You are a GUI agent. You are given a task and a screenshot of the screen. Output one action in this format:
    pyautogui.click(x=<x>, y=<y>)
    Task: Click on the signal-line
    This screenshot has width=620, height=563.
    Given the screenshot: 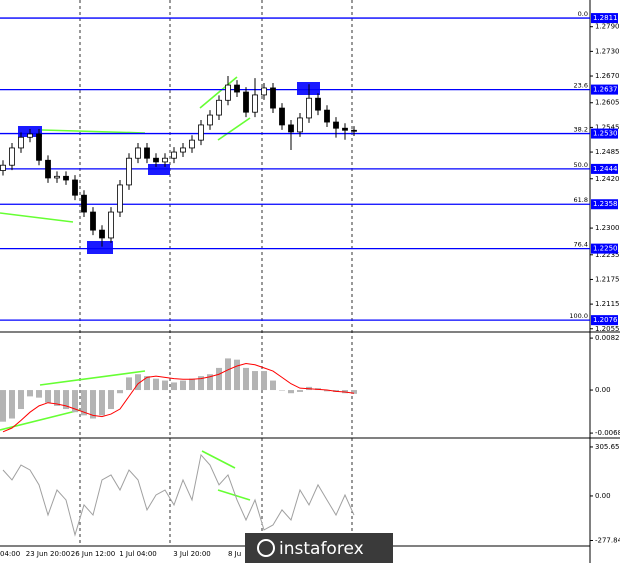 What is the action you would take?
    pyautogui.click(x=178, y=397)
    